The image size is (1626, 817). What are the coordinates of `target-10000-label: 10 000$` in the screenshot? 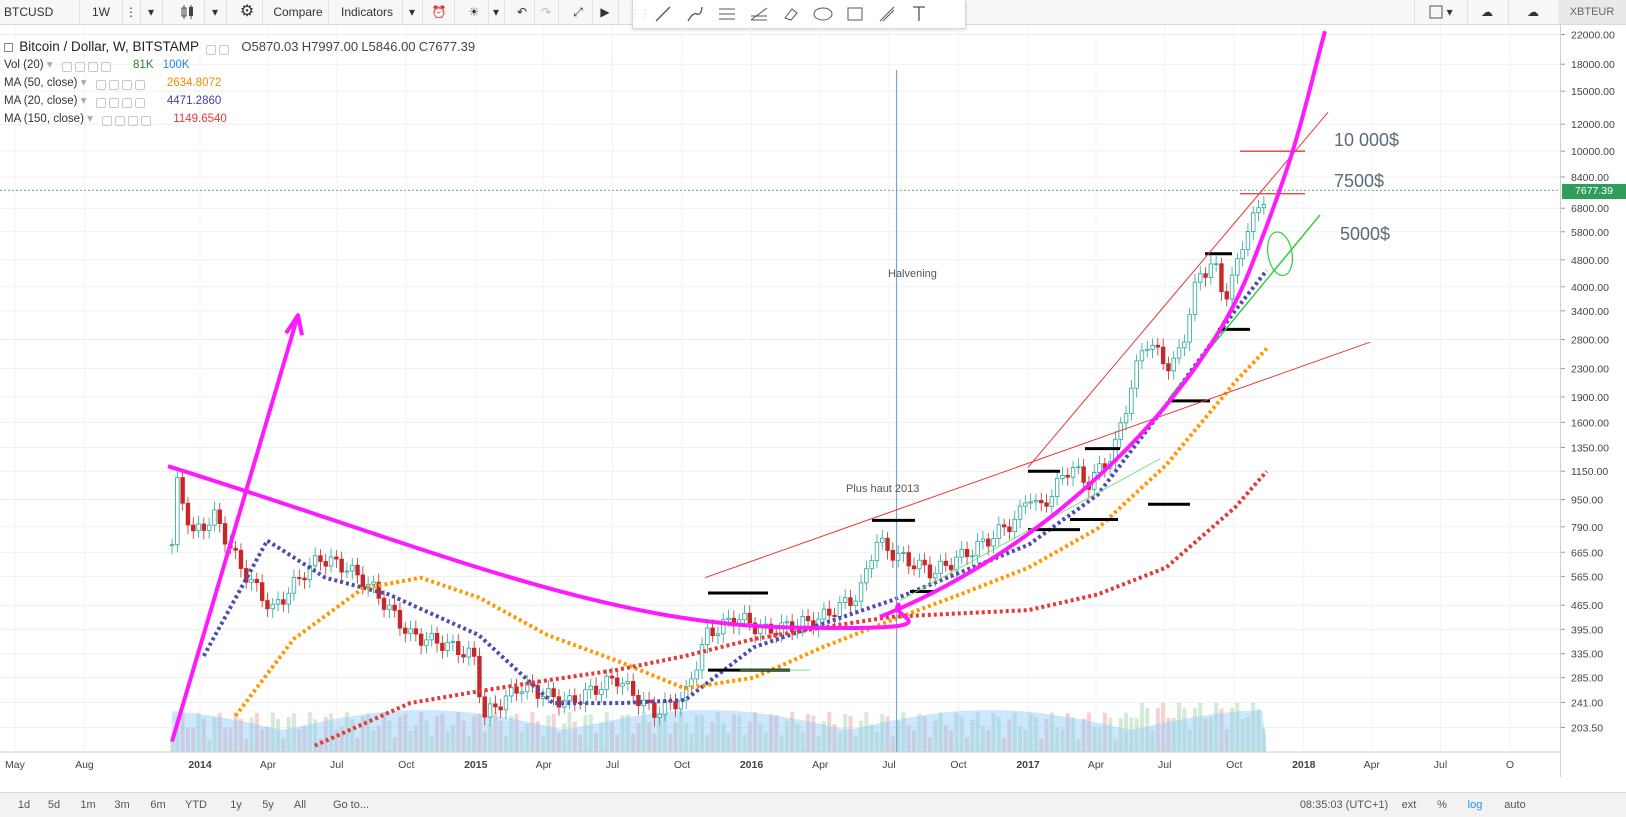 It's located at (1367, 140).